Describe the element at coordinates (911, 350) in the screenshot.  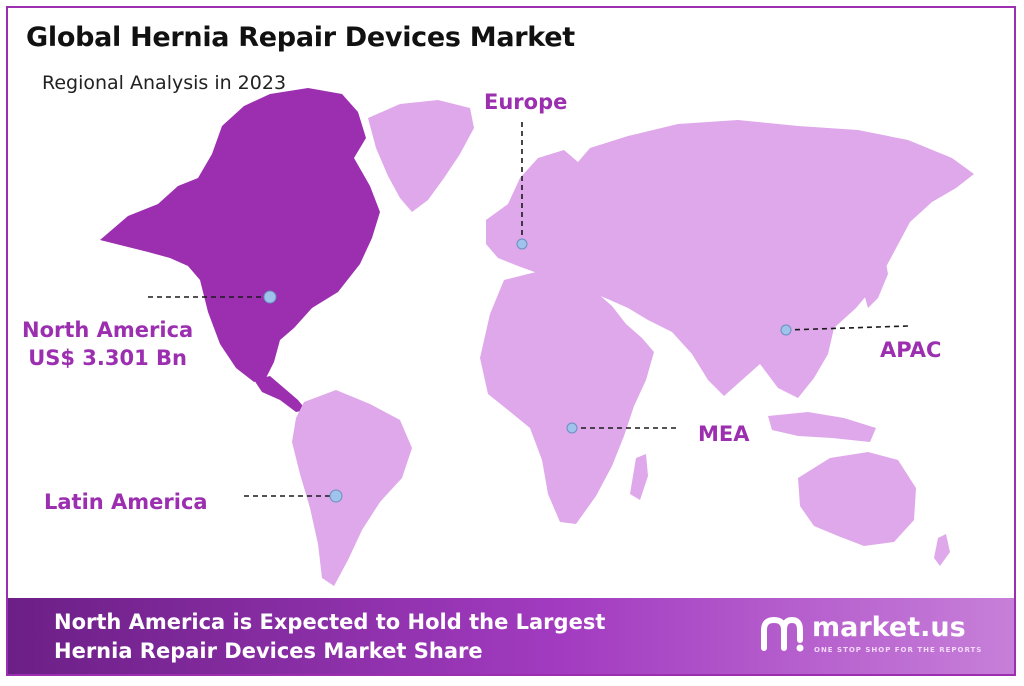
I see `apac-label: APAC` at that location.